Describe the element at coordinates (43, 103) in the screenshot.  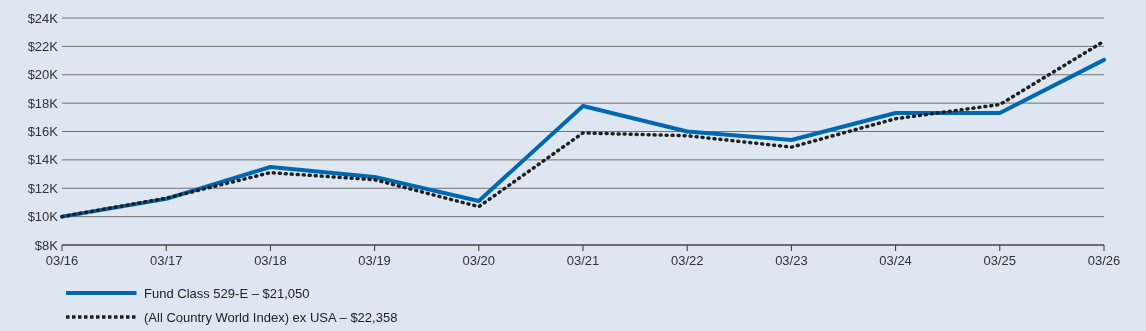
I see `y-tick-label: $18K` at that location.